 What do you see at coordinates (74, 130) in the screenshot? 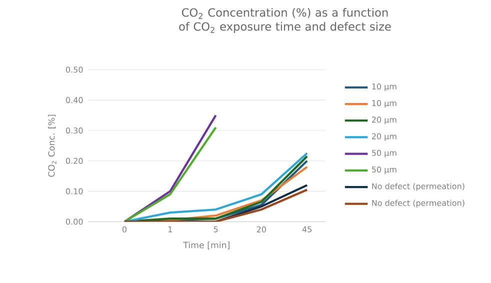
I see `y-tick-label: 0.30` at bounding box center [74, 130].